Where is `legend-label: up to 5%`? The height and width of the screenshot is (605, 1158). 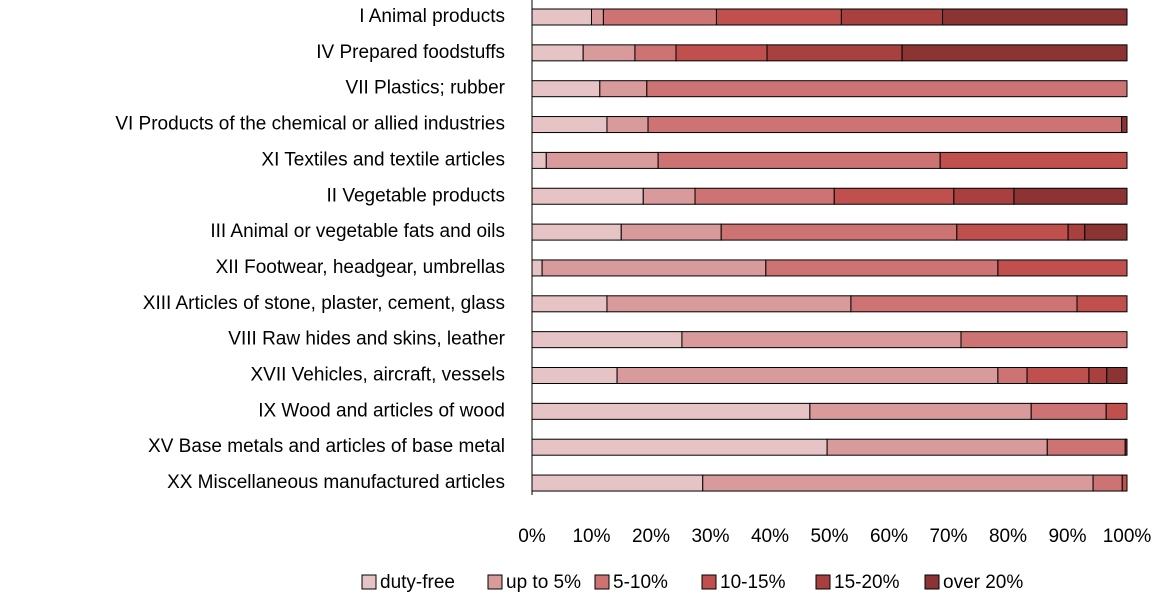 legend-label: up to 5% is located at coordinates (543, 582).